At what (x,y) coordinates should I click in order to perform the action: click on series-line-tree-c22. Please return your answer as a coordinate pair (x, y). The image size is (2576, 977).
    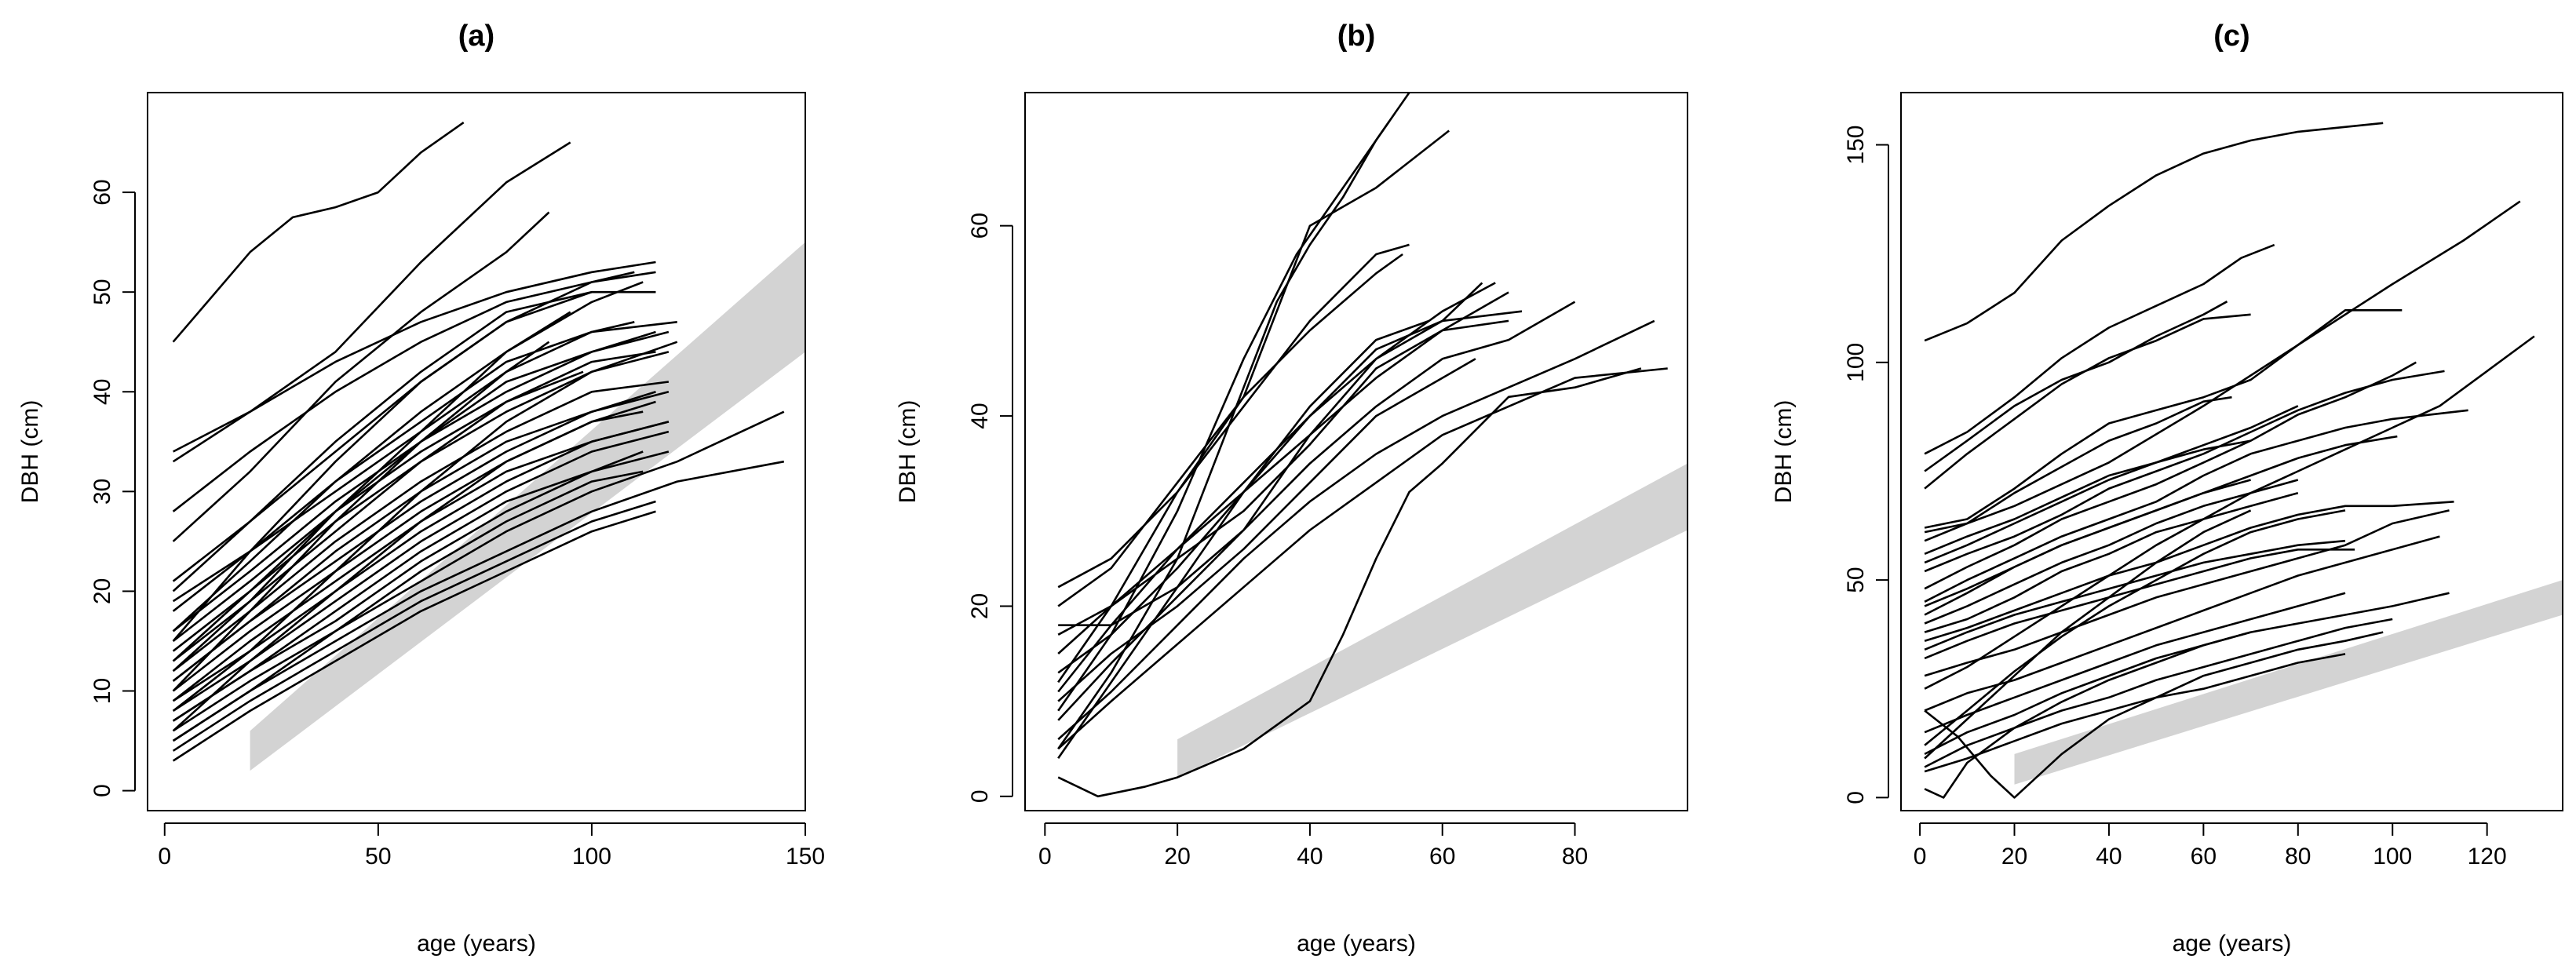
    Looking at the image, I should click on (2158, 693).